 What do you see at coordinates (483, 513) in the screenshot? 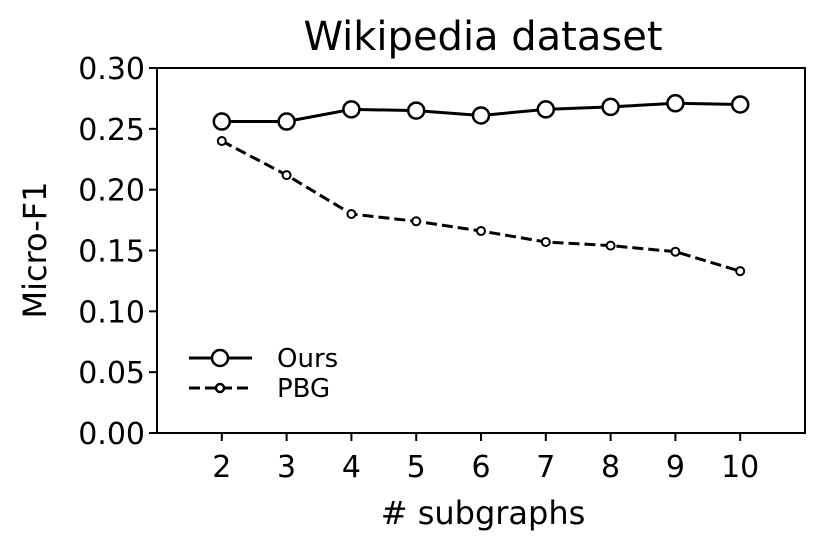
I see `x-axis-label: # subgraphs` at bounding box center [483, 513].